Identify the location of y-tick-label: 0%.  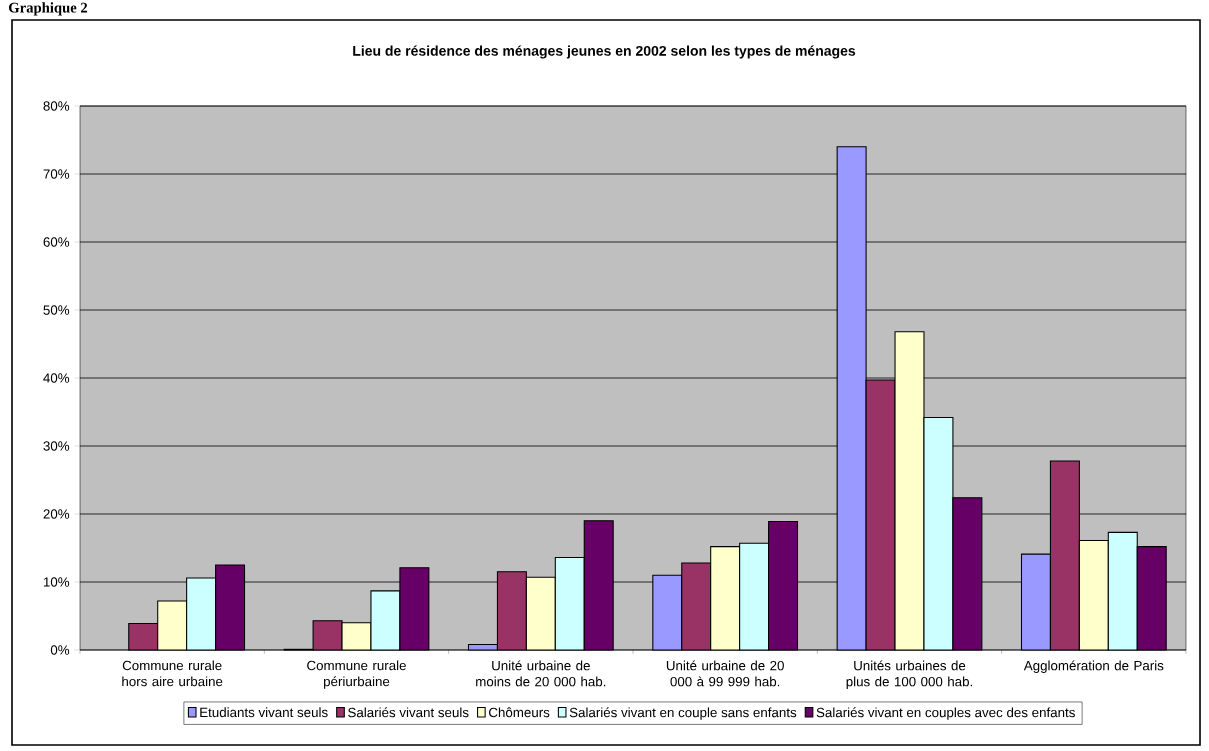
(60, 650).